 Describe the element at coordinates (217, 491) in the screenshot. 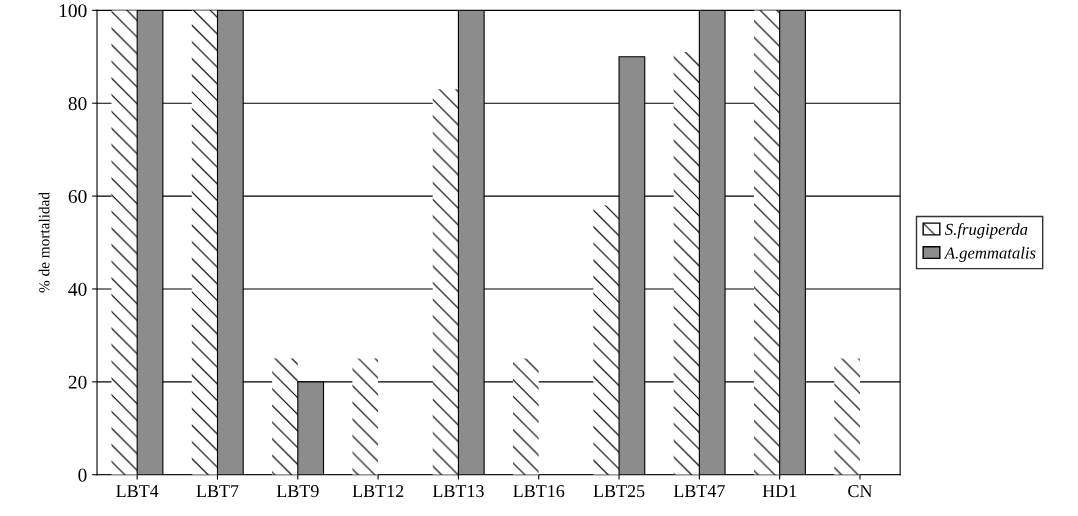

I see `x-tick-label: LBT7` at that location.